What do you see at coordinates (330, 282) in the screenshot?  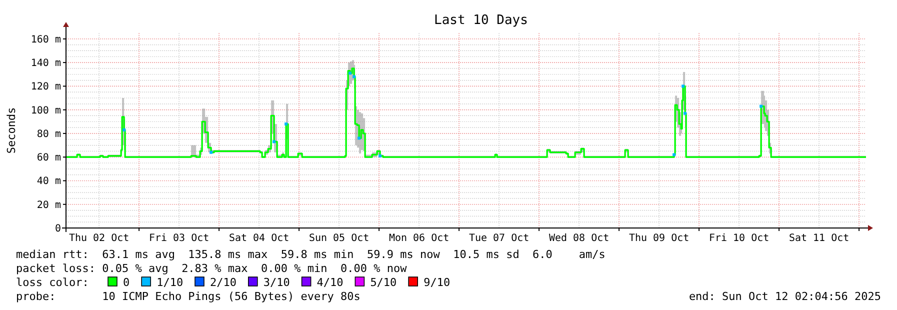 I see `legend-label: 4/10` at bounding box center [330, 282].